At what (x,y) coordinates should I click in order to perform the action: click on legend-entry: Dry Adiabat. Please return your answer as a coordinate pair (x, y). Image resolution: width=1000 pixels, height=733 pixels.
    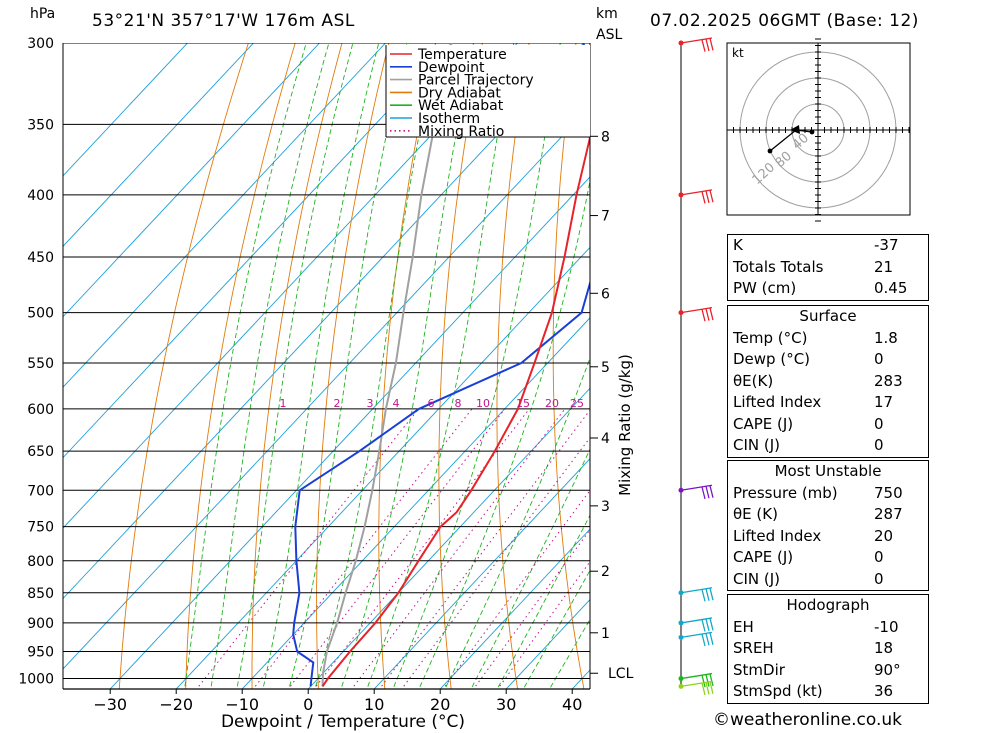
    Looking at the image, I should click on (459, 93).